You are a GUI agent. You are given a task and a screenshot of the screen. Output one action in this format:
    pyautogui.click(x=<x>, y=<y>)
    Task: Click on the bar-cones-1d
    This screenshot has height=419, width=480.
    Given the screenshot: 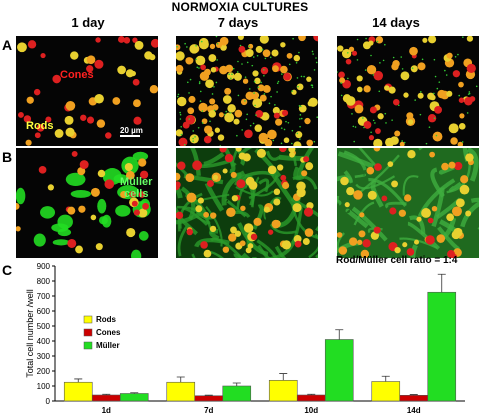 What is the action you would take?
    pyautogui.click(x=106, y=398)
    